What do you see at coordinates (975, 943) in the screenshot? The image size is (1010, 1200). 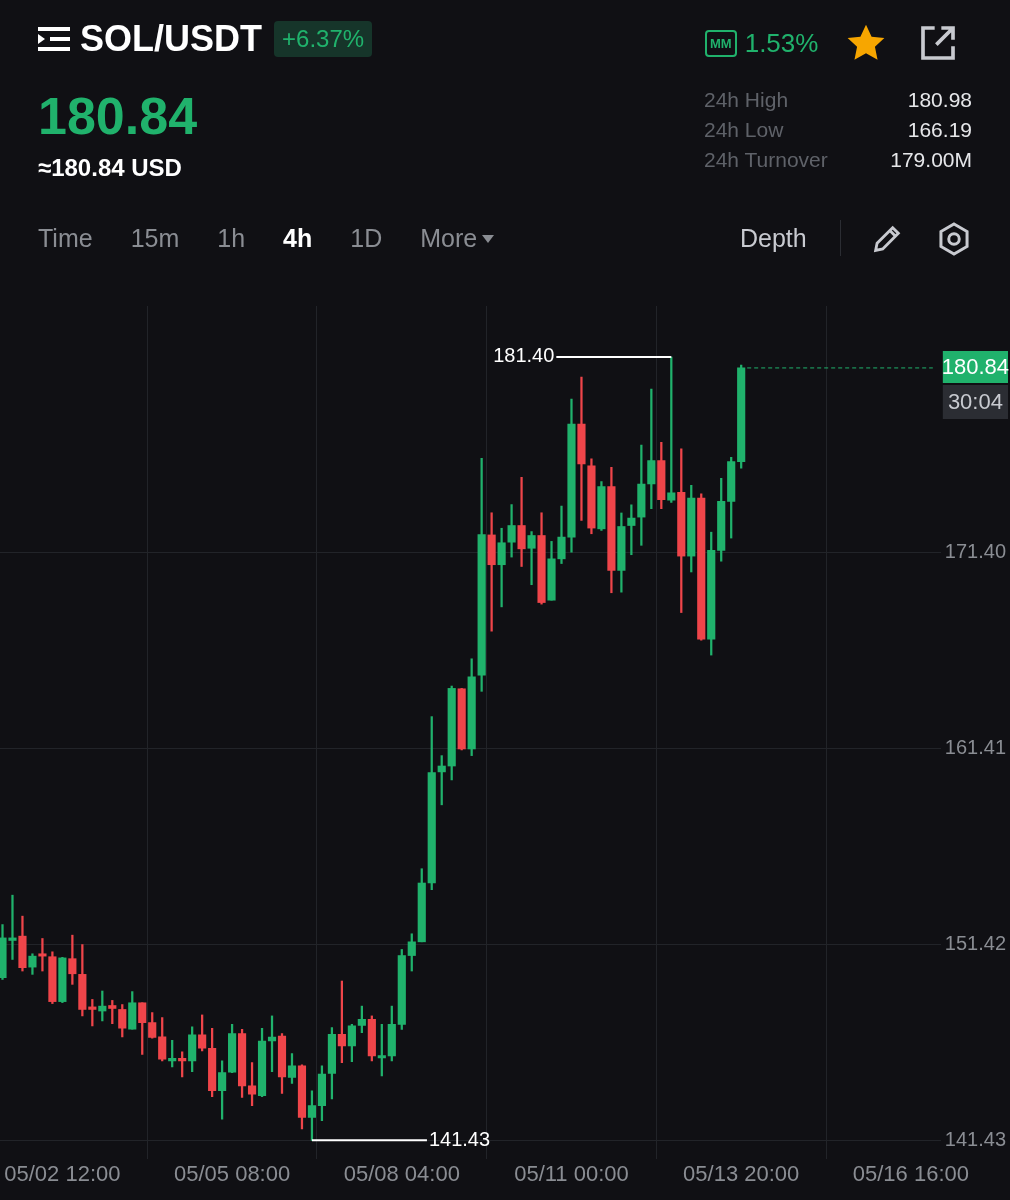 I see `y-tick-label: 151.42` at bounding box center [975, 943].